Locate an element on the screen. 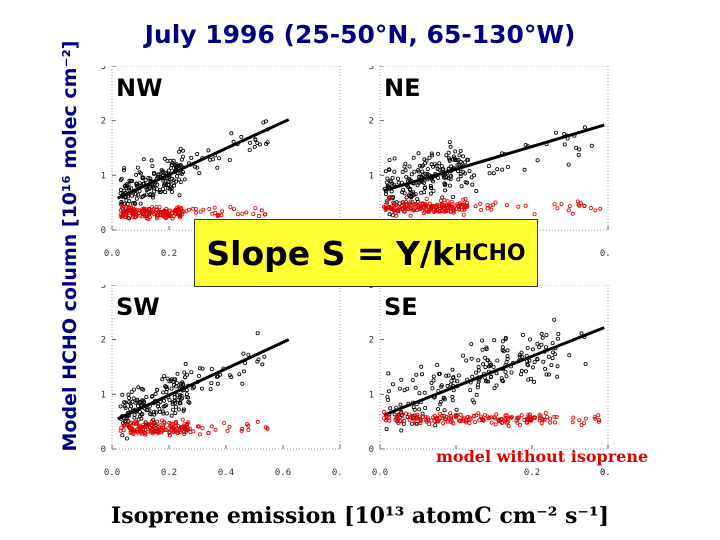 The width and height of the screenshot is (720, 540). y-tick-label: 3 is located at coordinates (103, 69).